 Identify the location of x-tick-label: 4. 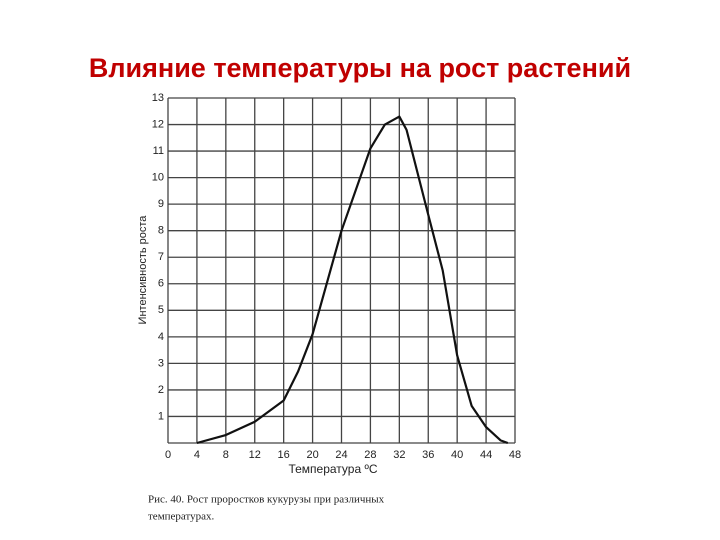
(197, 455).